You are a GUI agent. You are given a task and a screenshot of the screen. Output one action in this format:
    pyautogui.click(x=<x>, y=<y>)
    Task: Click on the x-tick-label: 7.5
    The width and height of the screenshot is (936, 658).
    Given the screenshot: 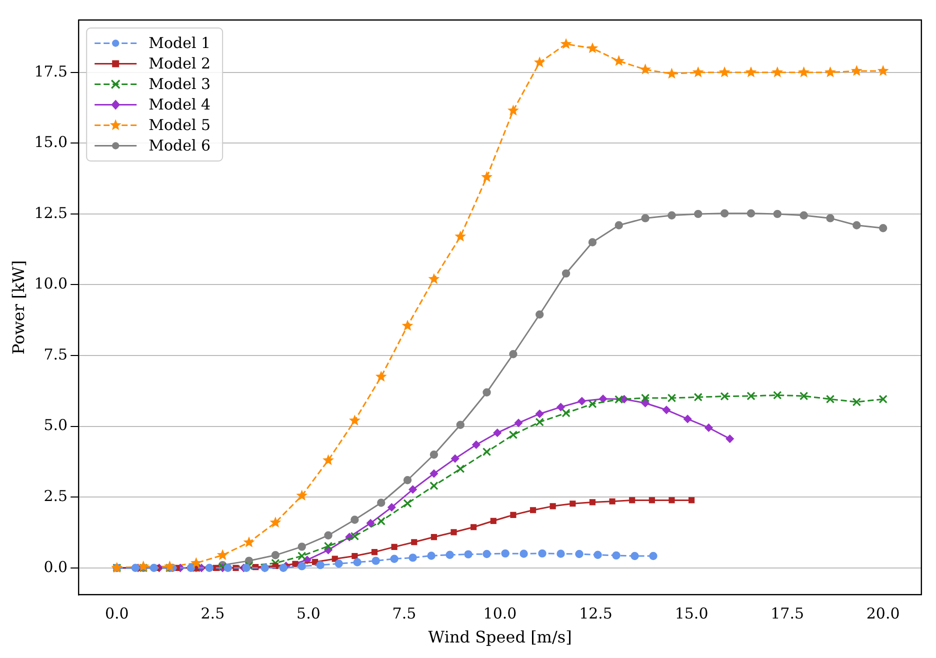 What is the action you would take?
    pyautogui.click(x=404, y=613)
    